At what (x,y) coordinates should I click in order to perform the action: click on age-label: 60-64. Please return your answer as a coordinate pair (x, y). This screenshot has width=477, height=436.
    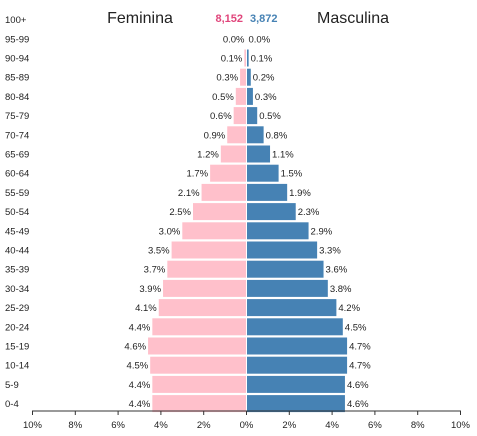
    Looking at the image, I should click on (17, 174).